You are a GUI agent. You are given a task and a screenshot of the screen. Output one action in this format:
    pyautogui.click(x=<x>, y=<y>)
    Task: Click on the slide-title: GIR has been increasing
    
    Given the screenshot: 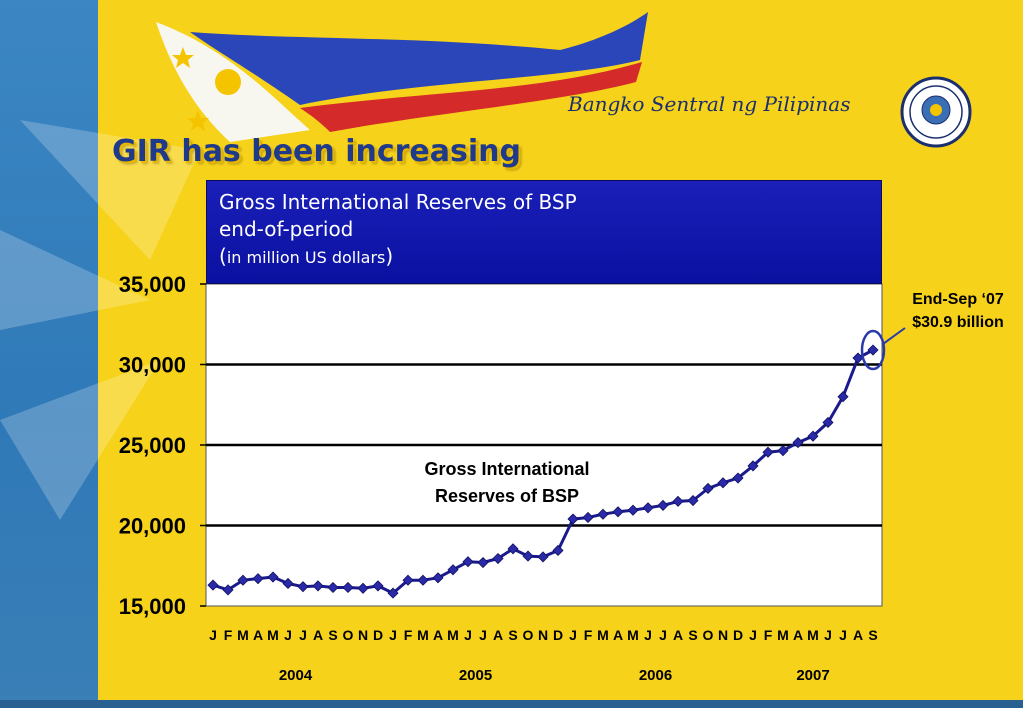 What is the action you would take?
    pyautogui.click(x=316, y=151)
    